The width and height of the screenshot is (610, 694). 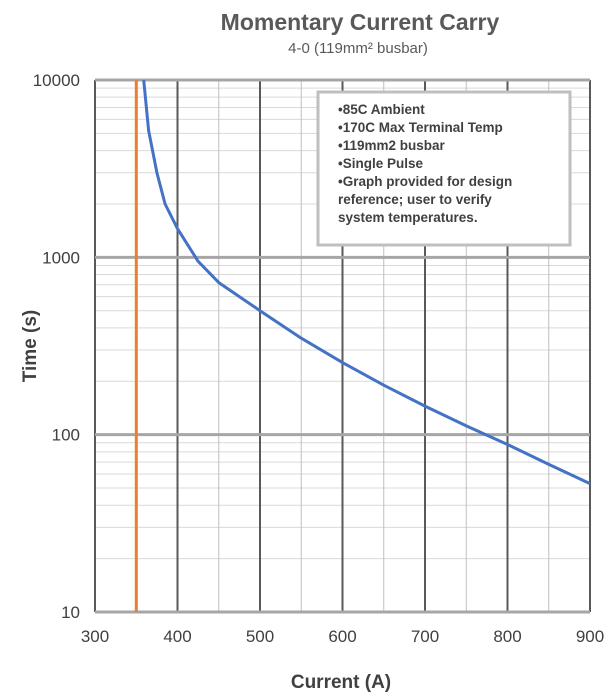 I want to click on x-tick-label: 900, so click(x=590, y=636).